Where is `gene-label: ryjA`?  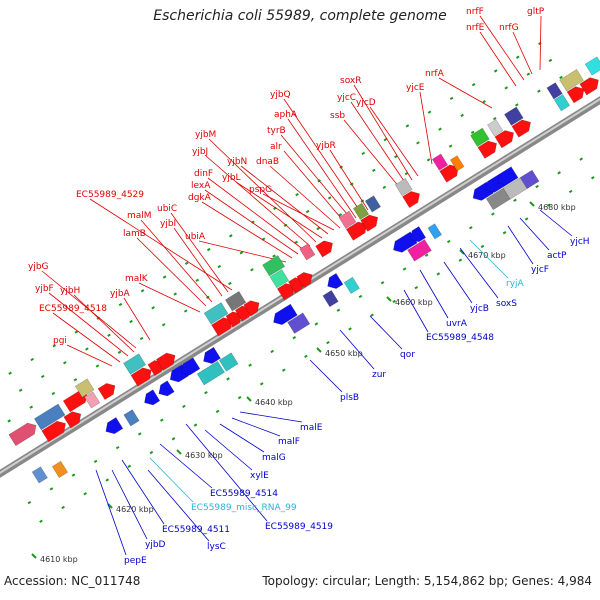 gene-label: ryjA is located at coordinates (515, 284).